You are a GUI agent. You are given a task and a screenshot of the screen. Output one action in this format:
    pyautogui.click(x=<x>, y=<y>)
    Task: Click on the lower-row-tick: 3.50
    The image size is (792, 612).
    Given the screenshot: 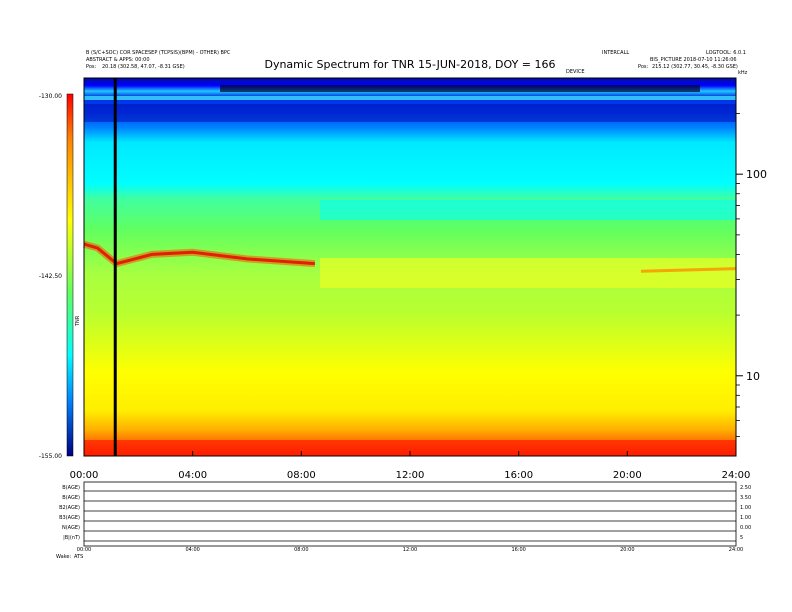 What is the action you would take?
    pyautogui.click(x=745, y=498)
    